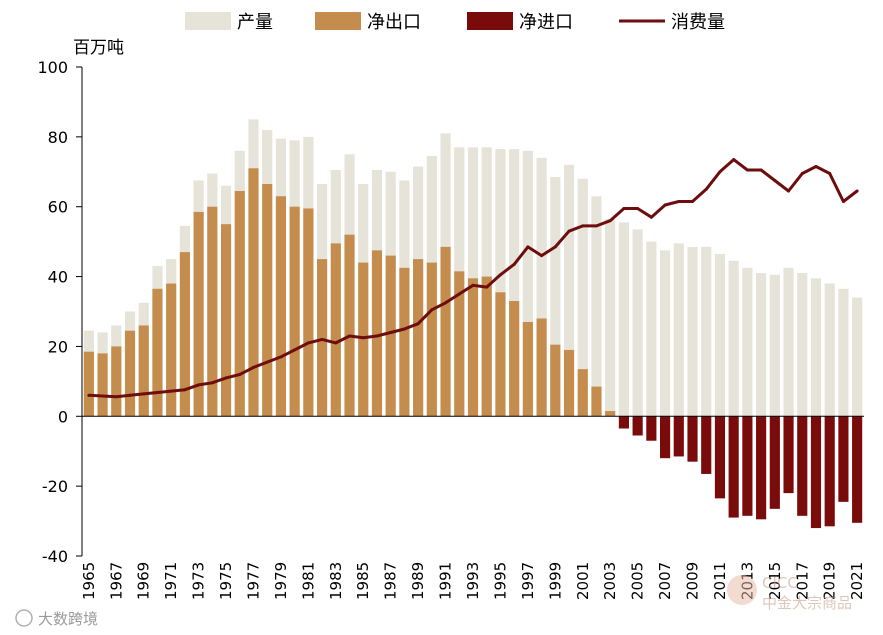 The height and width of the screenshot is (635, 883). What do you see at coordinates (541, 367) in the screenshot?
I see `bar-net-export-1998` at bounding box center [541, 367].